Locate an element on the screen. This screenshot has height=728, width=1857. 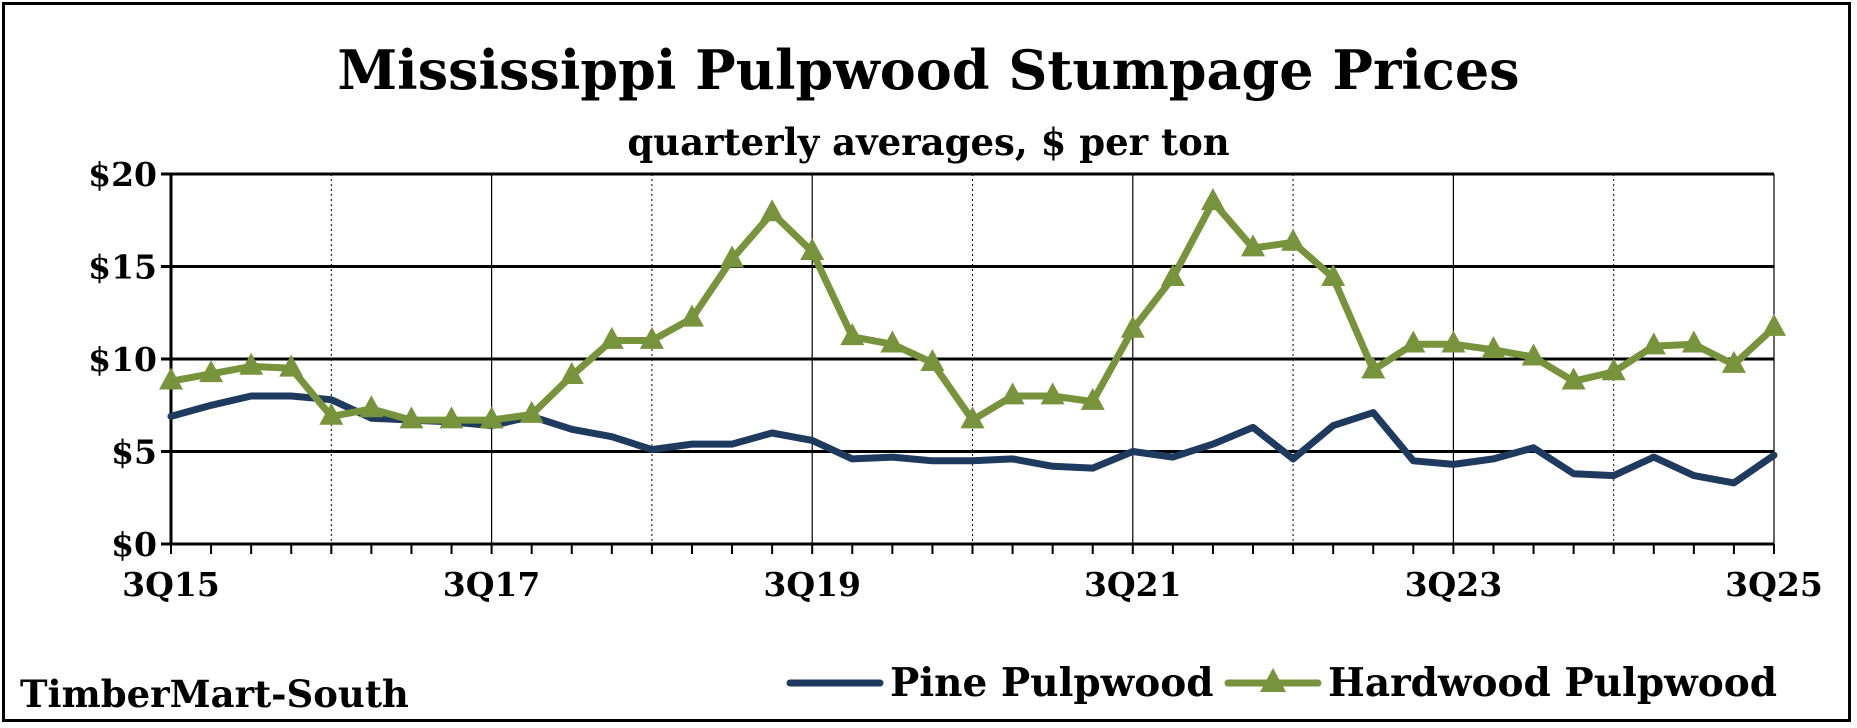
legend-label-pine-pulpwood: Pine Pulpwood is located at coordinates (1052, 683).